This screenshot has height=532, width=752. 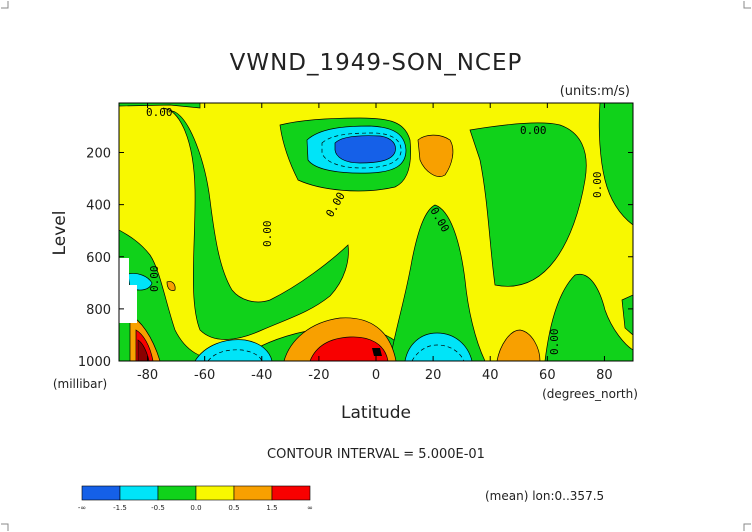 What do you see at coordinates (98, 154) in the screenshot?
I see `y-tick-label: 200` at bounding box center [98, 154].